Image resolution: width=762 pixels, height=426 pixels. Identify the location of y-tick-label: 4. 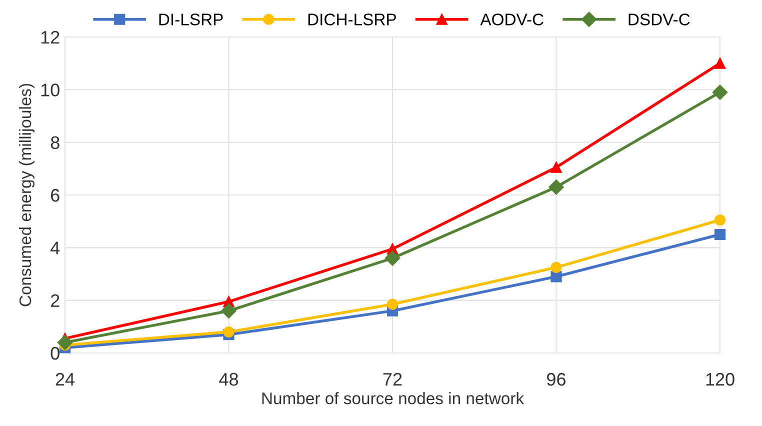
(55, 248).